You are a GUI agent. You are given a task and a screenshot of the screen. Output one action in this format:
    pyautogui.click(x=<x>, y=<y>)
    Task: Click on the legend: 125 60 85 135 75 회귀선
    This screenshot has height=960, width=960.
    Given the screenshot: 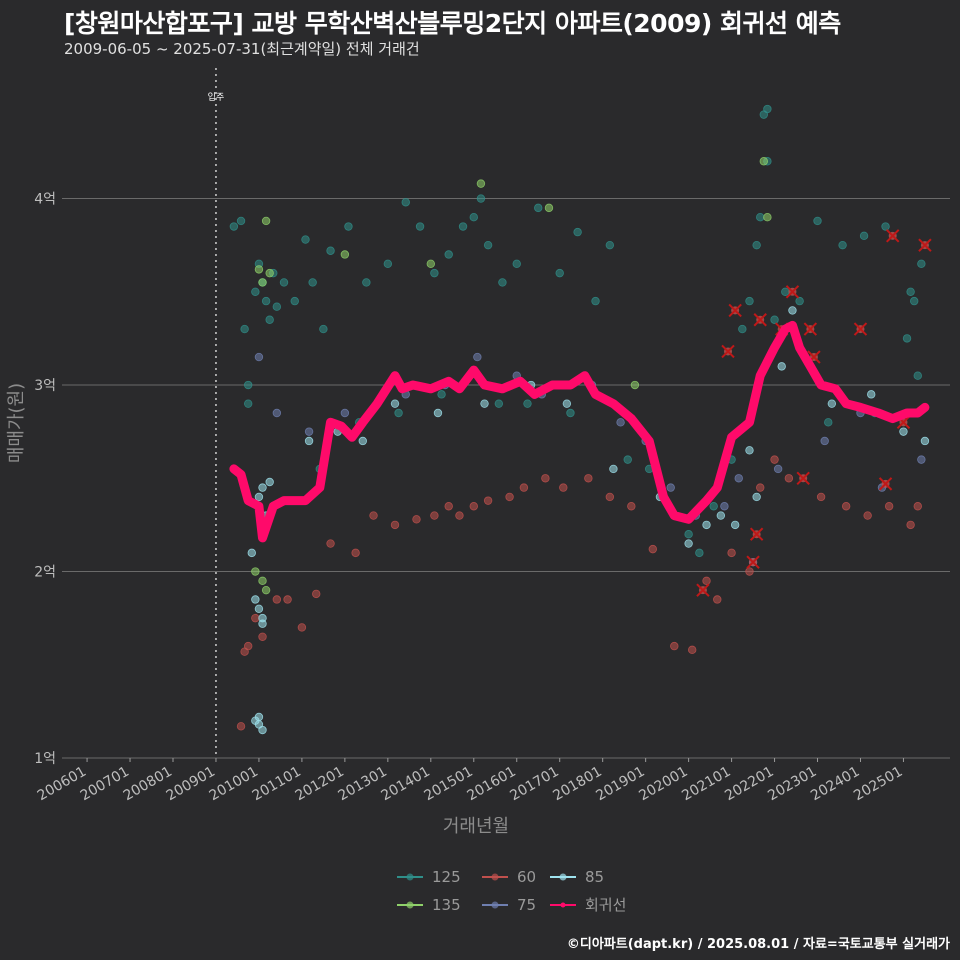 What is the action you would take?
    pyautogui.click(x=511, y=891)
    